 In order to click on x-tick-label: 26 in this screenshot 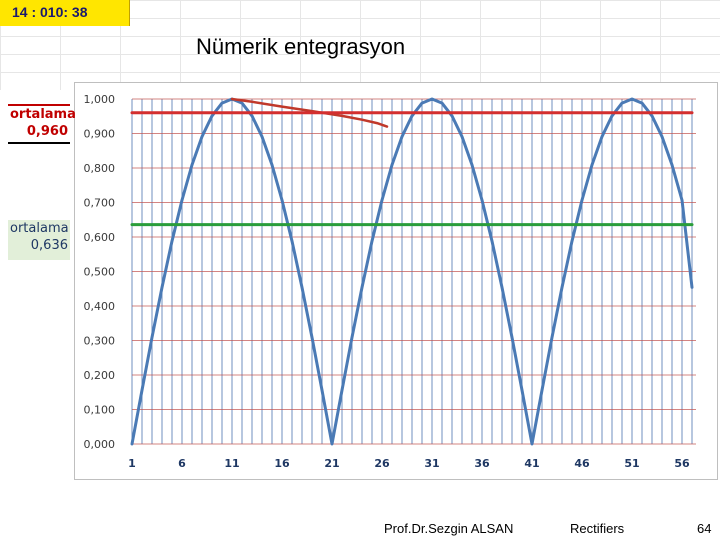, I will do `click(382, 463)`.